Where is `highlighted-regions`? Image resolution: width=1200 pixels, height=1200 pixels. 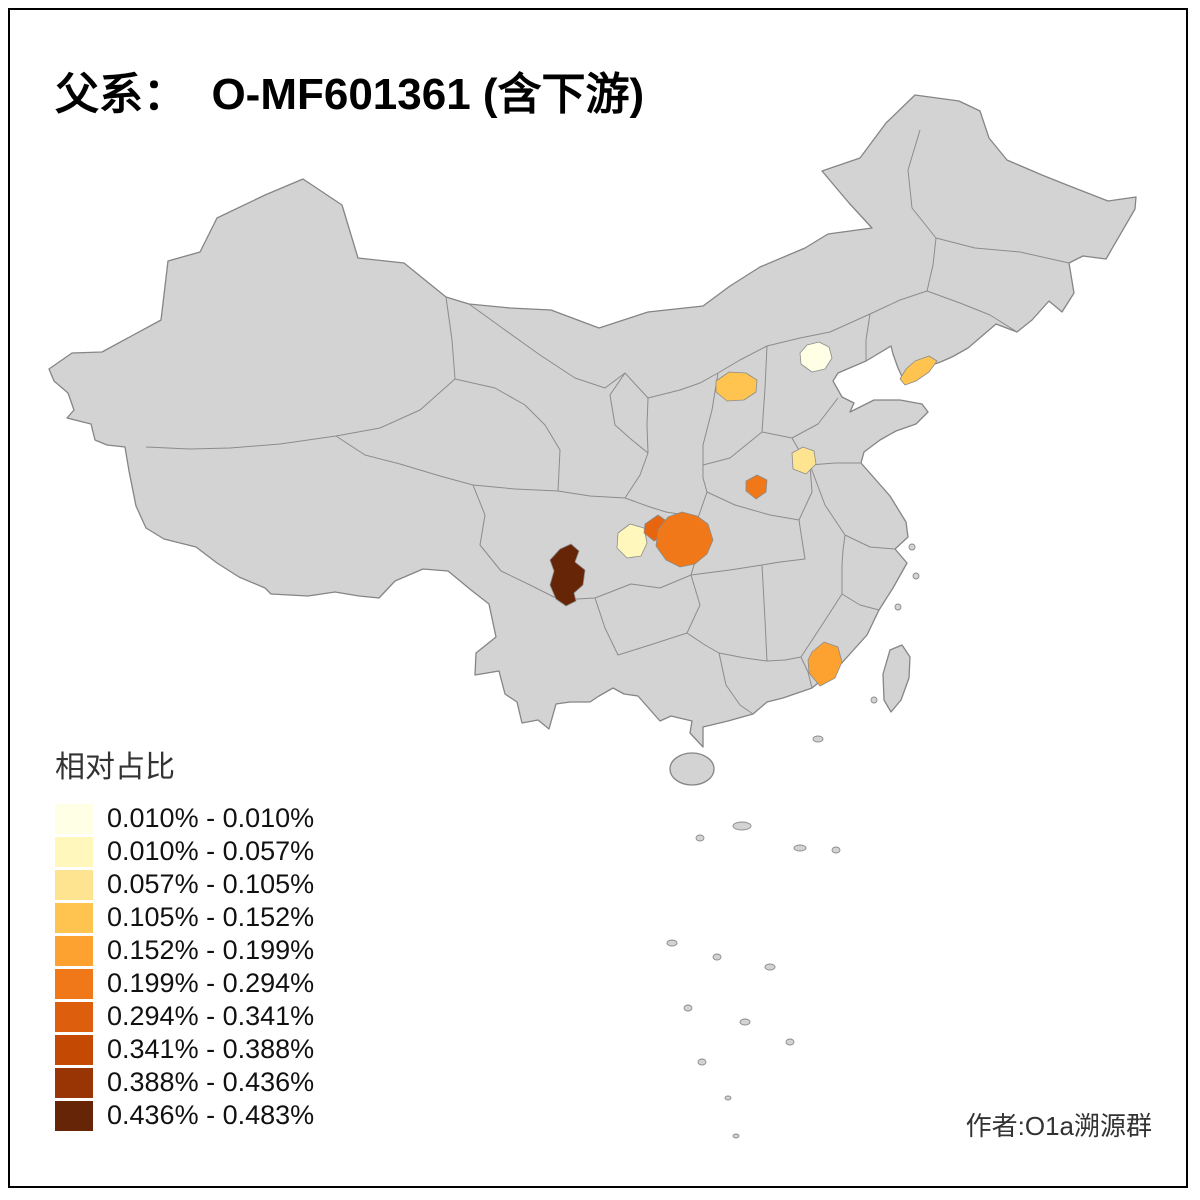
highlighted-regions is located at coordinates (743, 514).